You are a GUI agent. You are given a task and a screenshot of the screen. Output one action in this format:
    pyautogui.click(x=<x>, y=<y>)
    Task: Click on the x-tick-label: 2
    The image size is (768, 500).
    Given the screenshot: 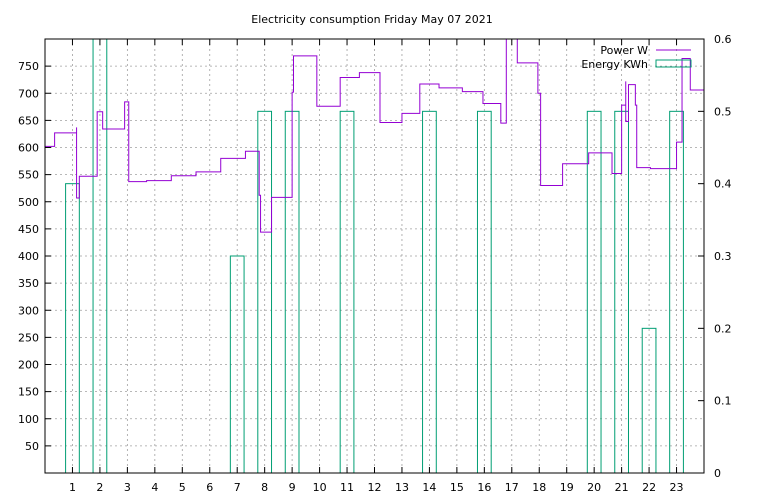 What is the action you would take?
    pyautogui.click(x=99, y=487)
    